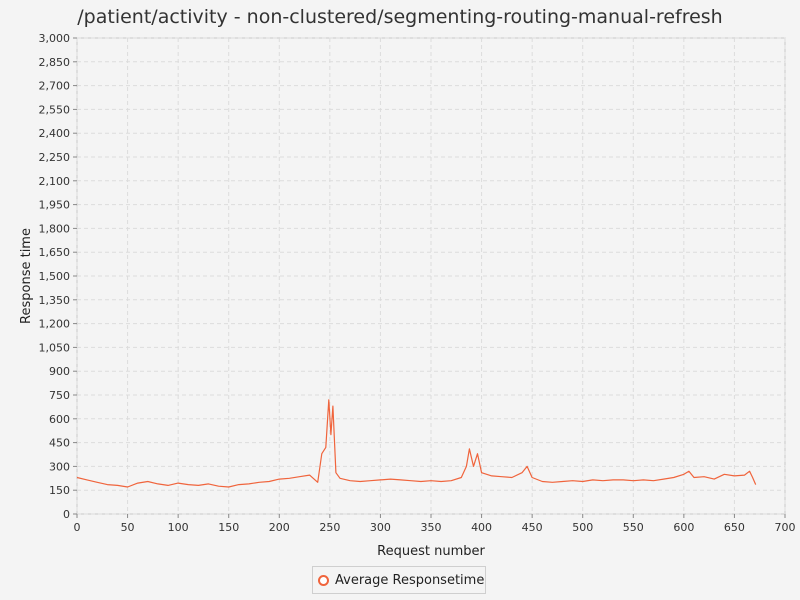 Image resolution: width=800 pixels, height=600 pixels. What do you see at coordinates (178, 527) in the screenshot?
I see `x-tick-label: 100` at bounding box center [178, 527].